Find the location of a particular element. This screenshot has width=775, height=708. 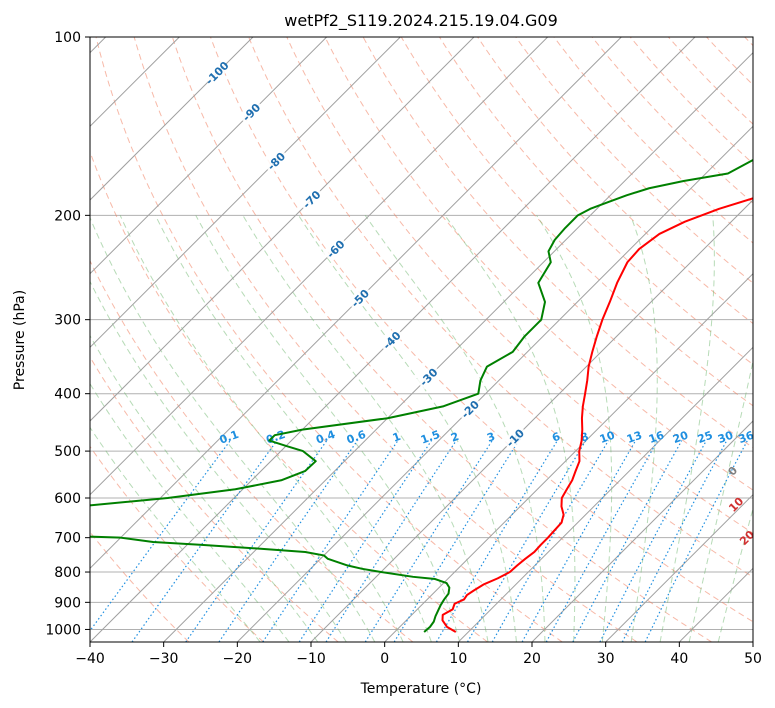

x-tick-label: 30 is located at coordinates (606, 659).